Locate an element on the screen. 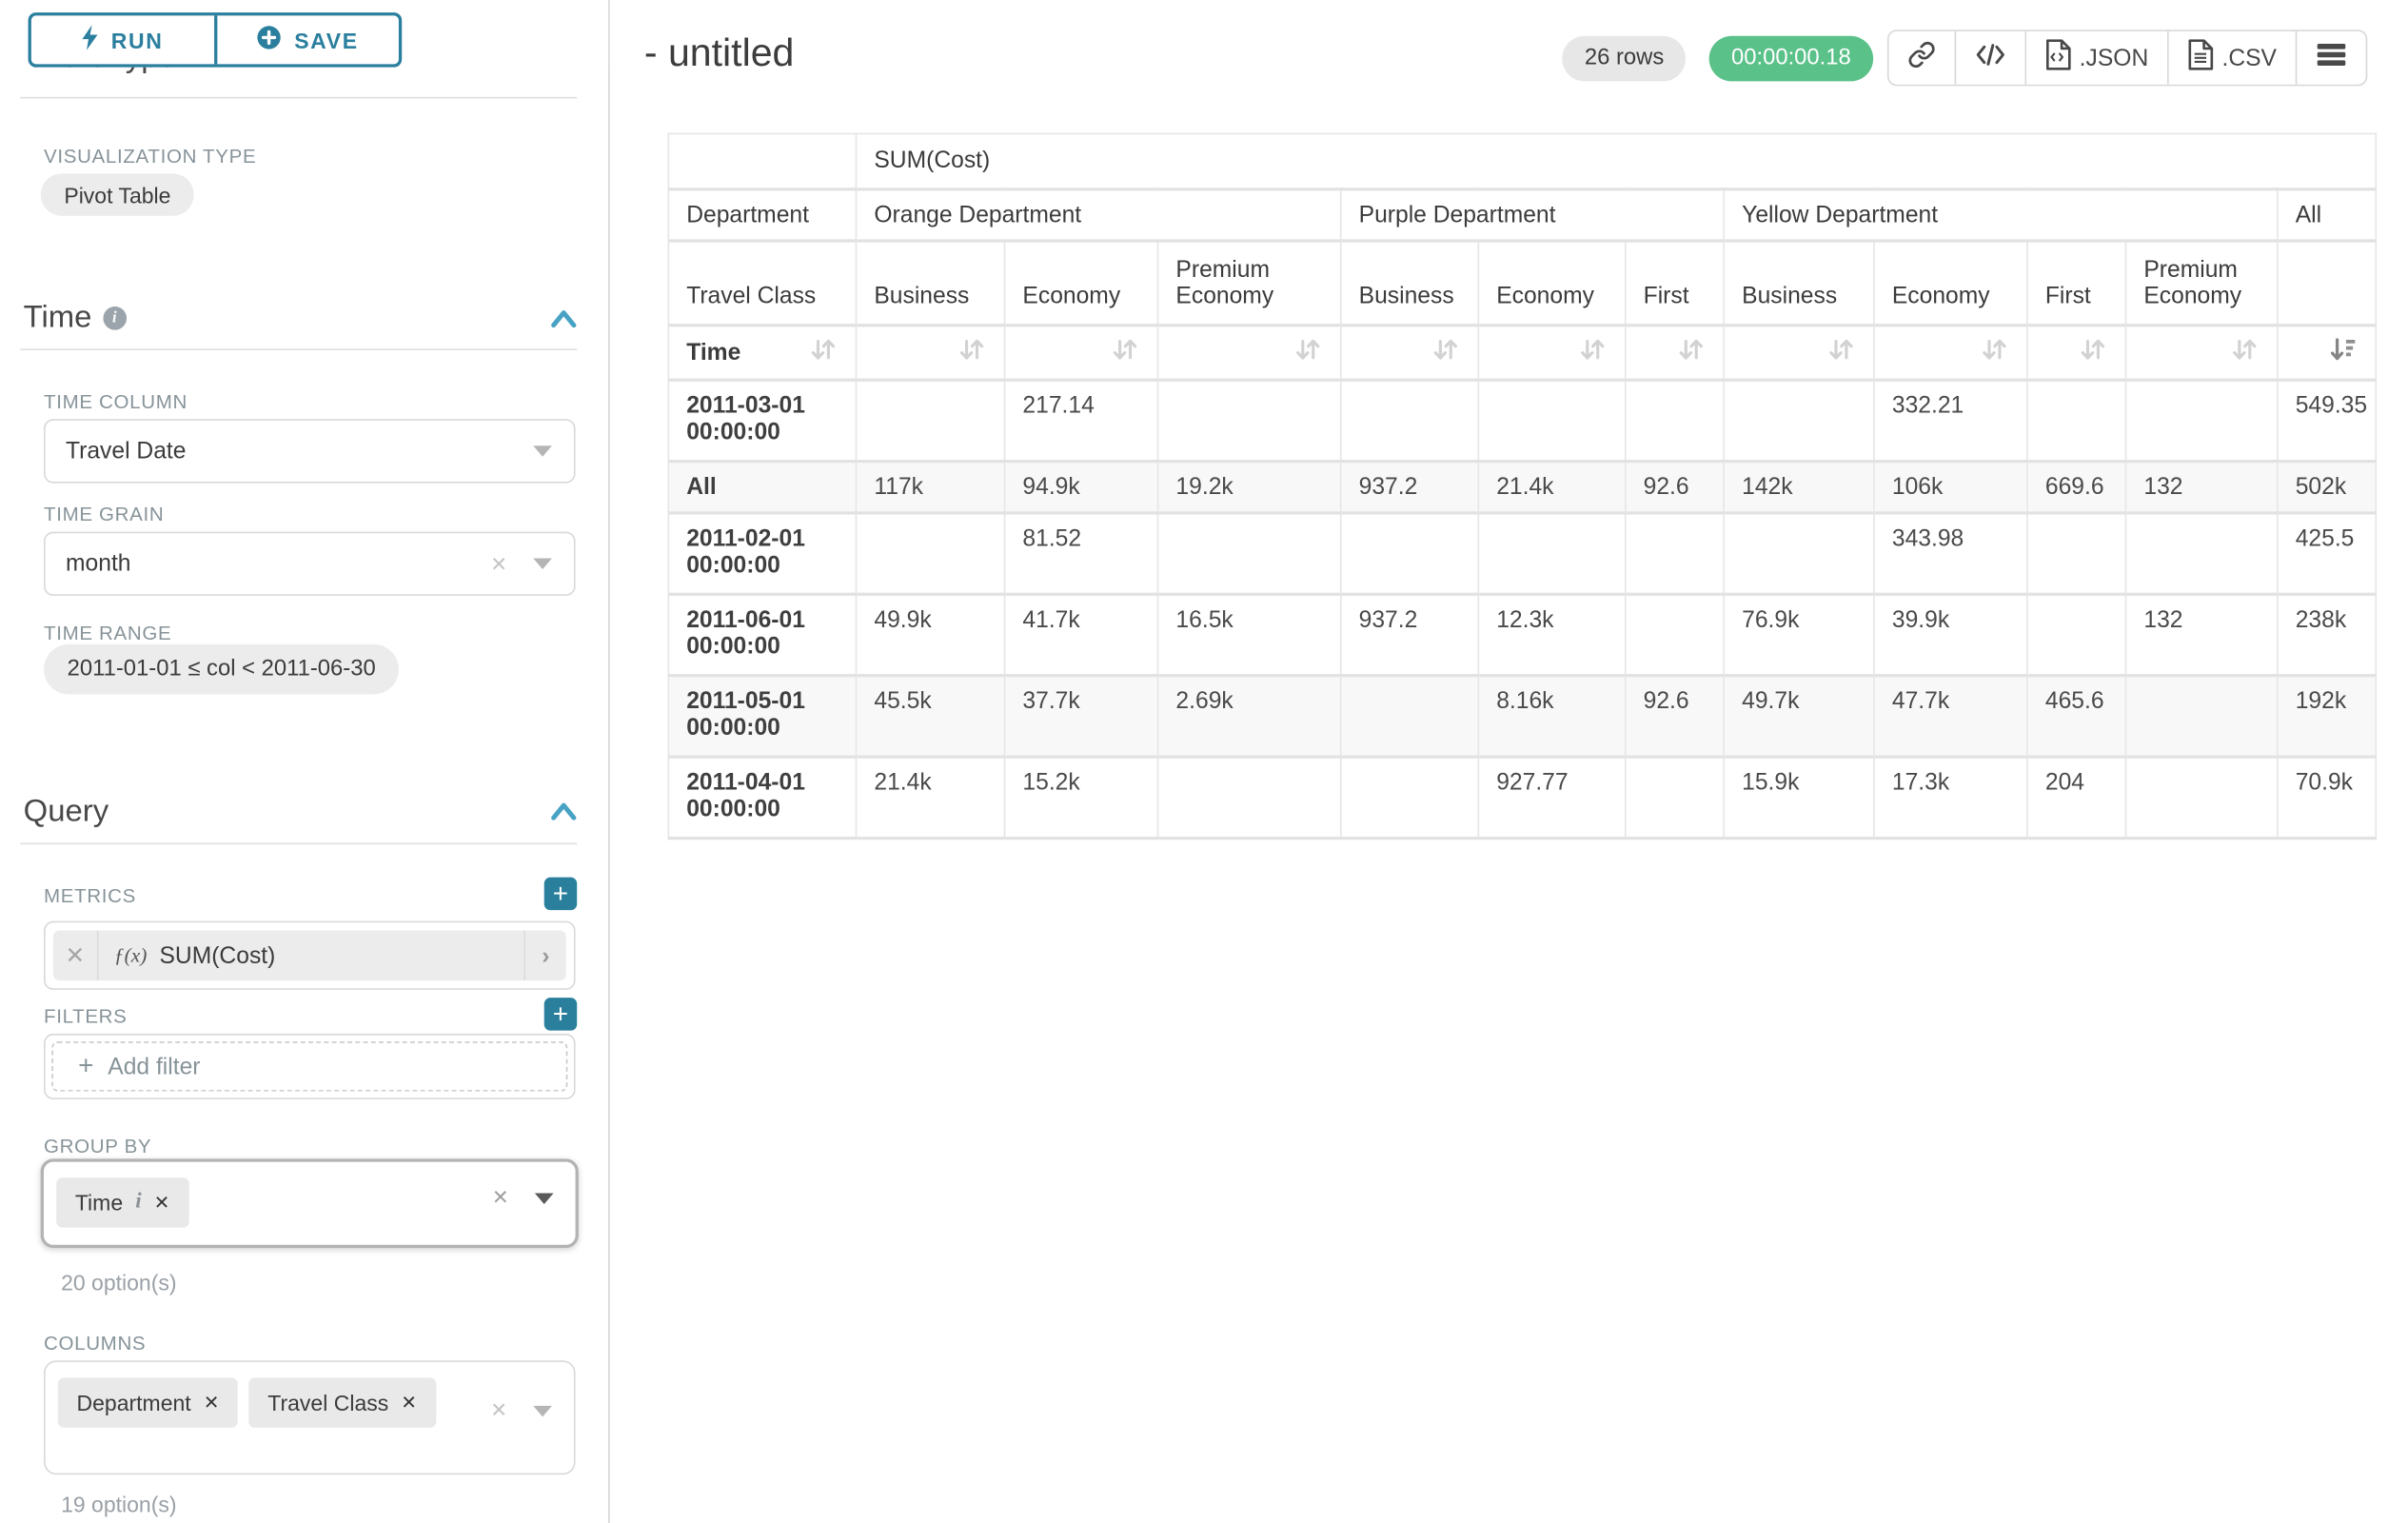  menu-button is located at coordinates (2330, 58).